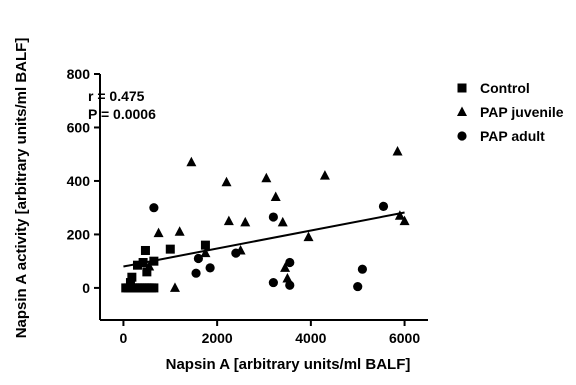 This screenshot has width=576, height=385. I want to click on y-tick-label: 800, so click(79, 74).